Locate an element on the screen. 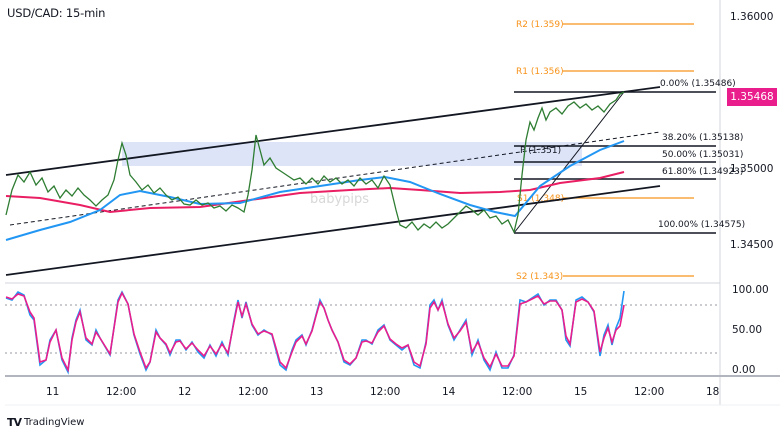 This screenshot has width=780, height=439. watermark: babypips is located at coordinates (339, 199).